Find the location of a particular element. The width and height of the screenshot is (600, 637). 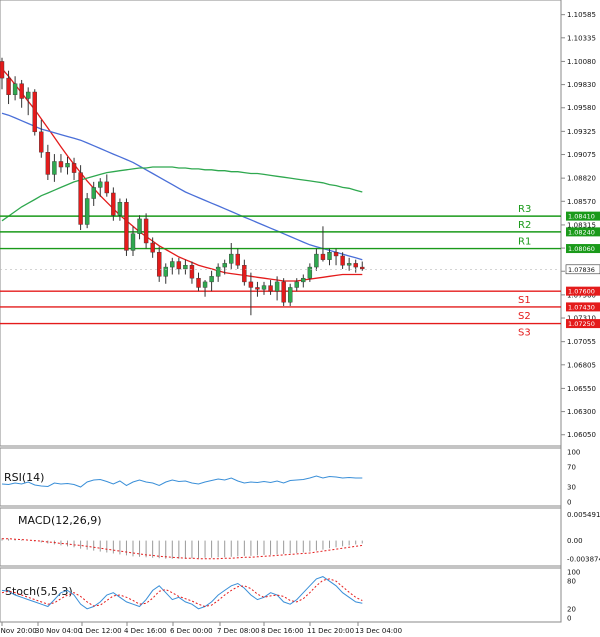

level-label-s1: S1 is located at coordinates (524, 300).